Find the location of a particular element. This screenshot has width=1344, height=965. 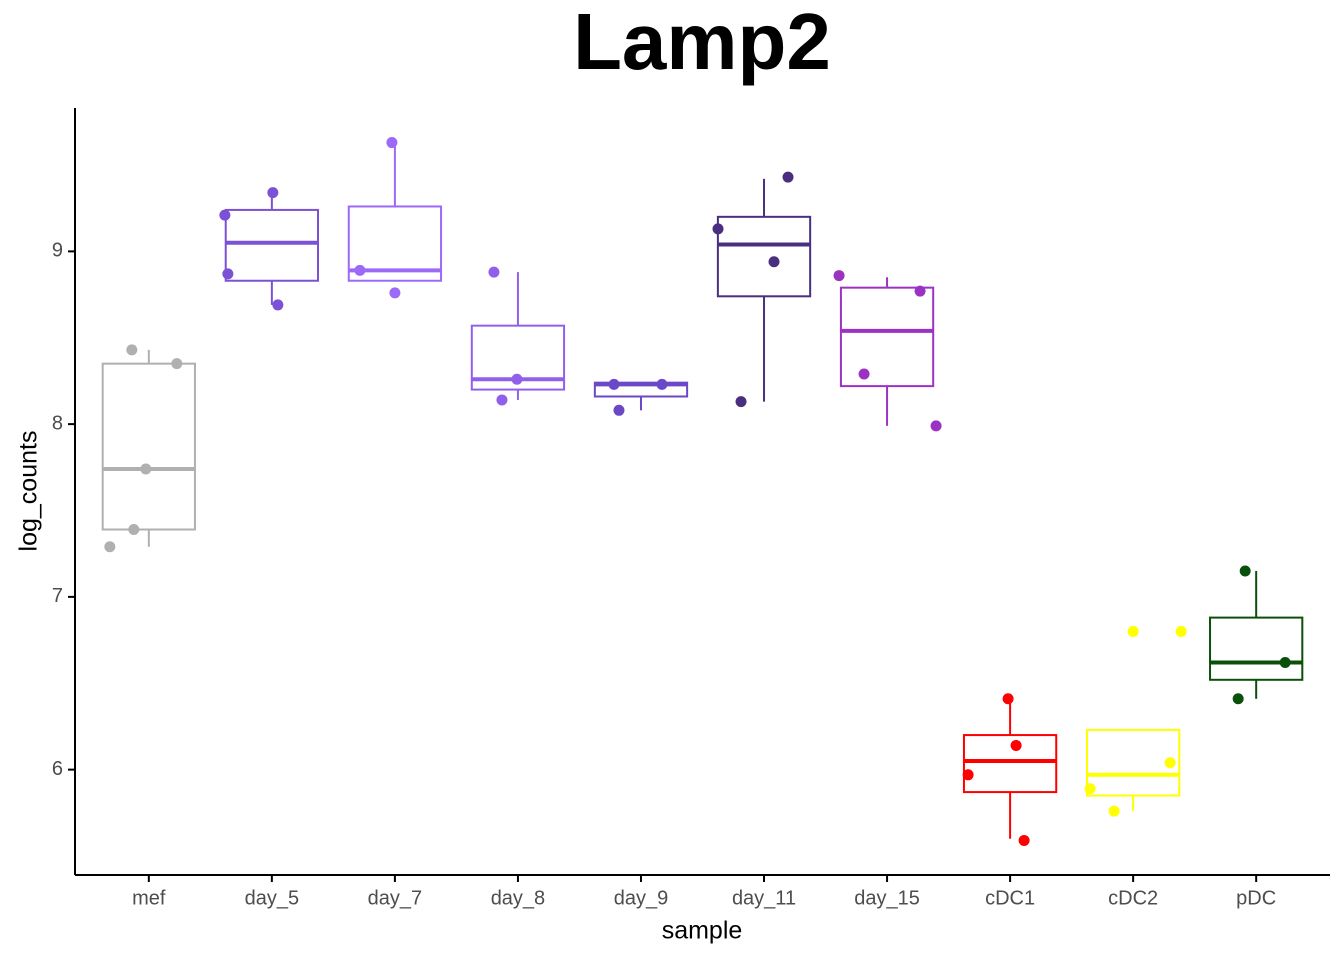

x-tick-label: day_9 is located at coordinates (641, 898).